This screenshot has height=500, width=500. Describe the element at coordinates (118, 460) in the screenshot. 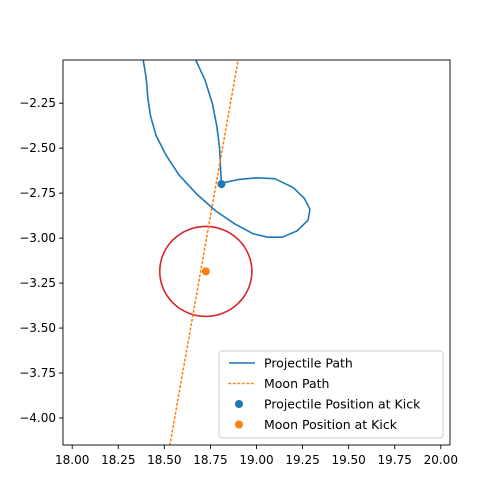

I see `x-tick-label: 18.25` at that location.